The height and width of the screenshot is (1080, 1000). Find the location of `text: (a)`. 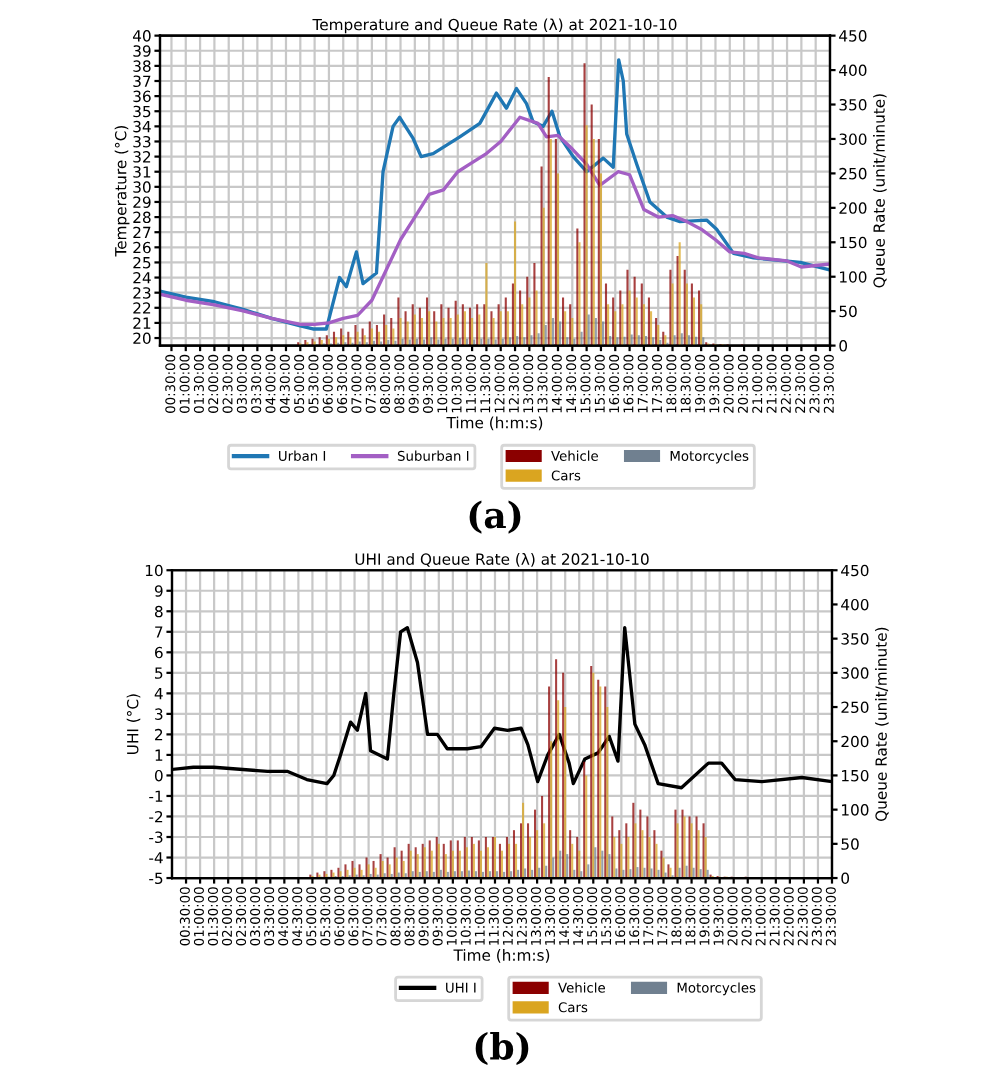

text: (a) is located at coordinates (495, 517).